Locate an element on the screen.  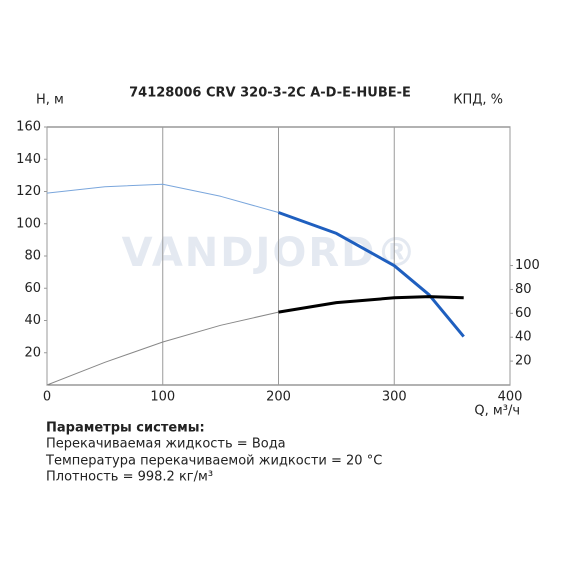
y-tick-label: 140 is located at coordinates (28, 159).